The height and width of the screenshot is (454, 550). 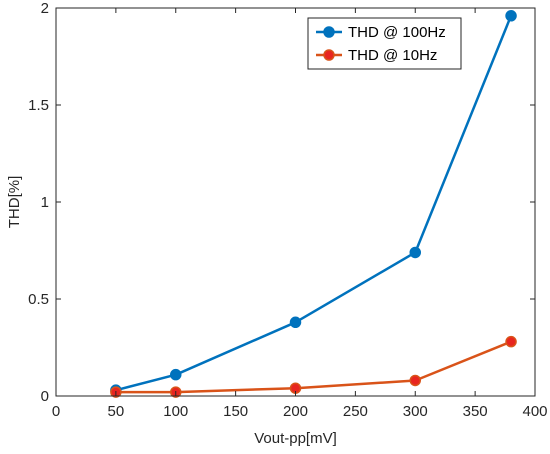 What do you see at coordinates (45, 8) in the screenshot?
I see `y-tick-label: 2` at bounding box center [45, 8].